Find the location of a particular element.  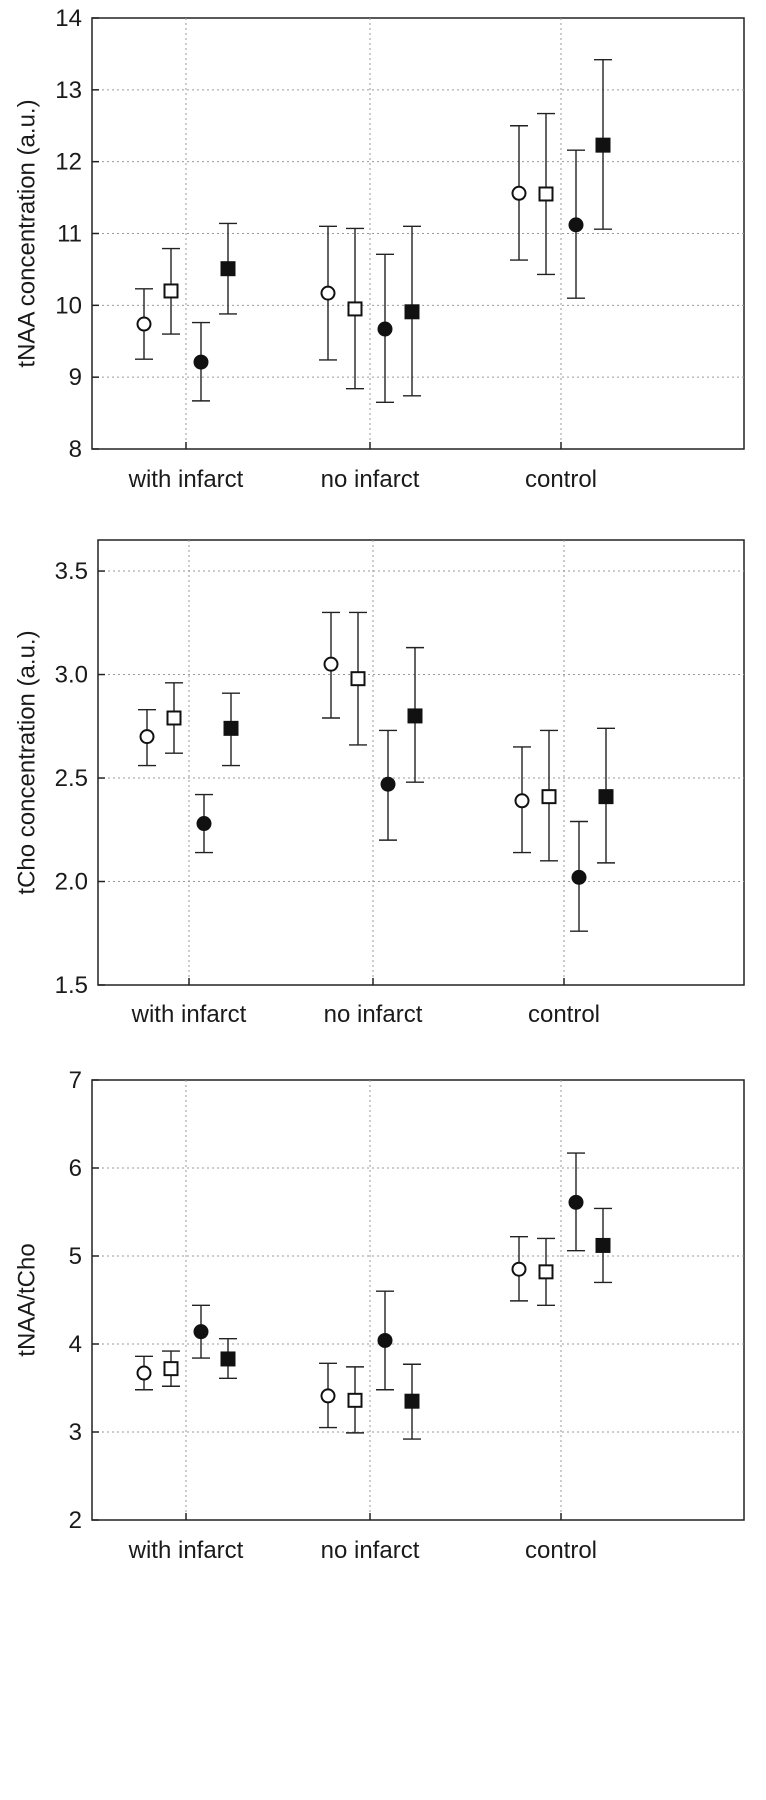

y-tick-label: 6 is located at coordinates (75, 1168).